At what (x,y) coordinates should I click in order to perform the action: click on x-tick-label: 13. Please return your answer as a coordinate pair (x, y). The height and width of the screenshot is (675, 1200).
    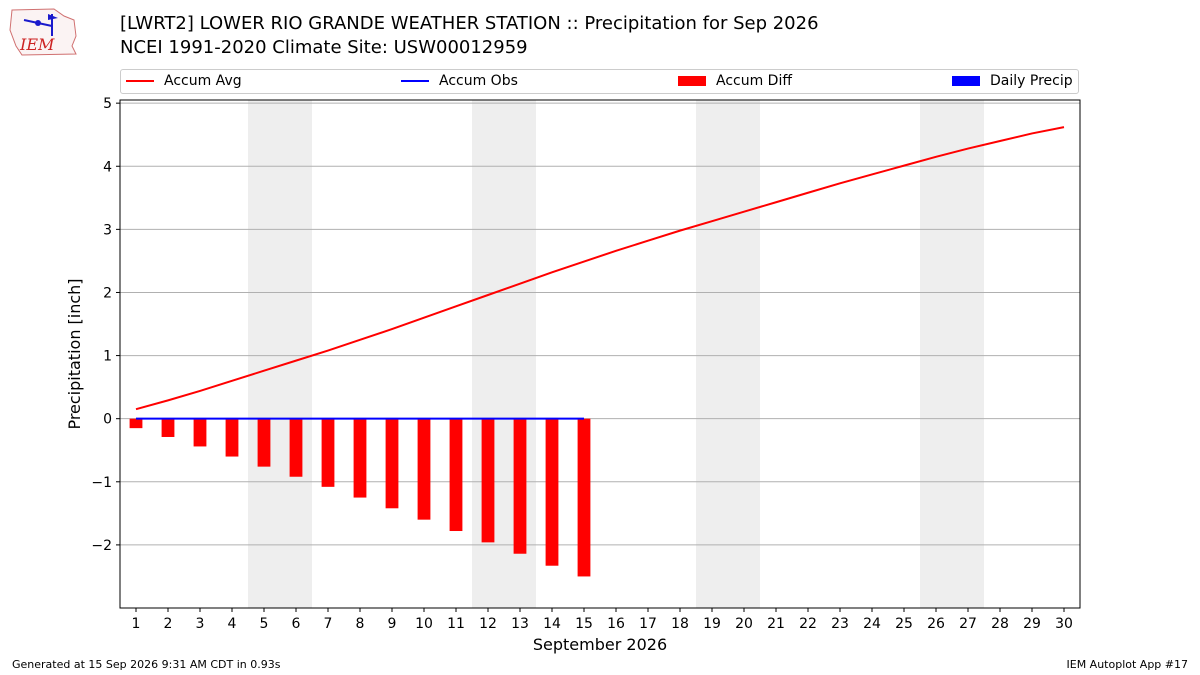
    Looking at the image, I should click on (520, 624).